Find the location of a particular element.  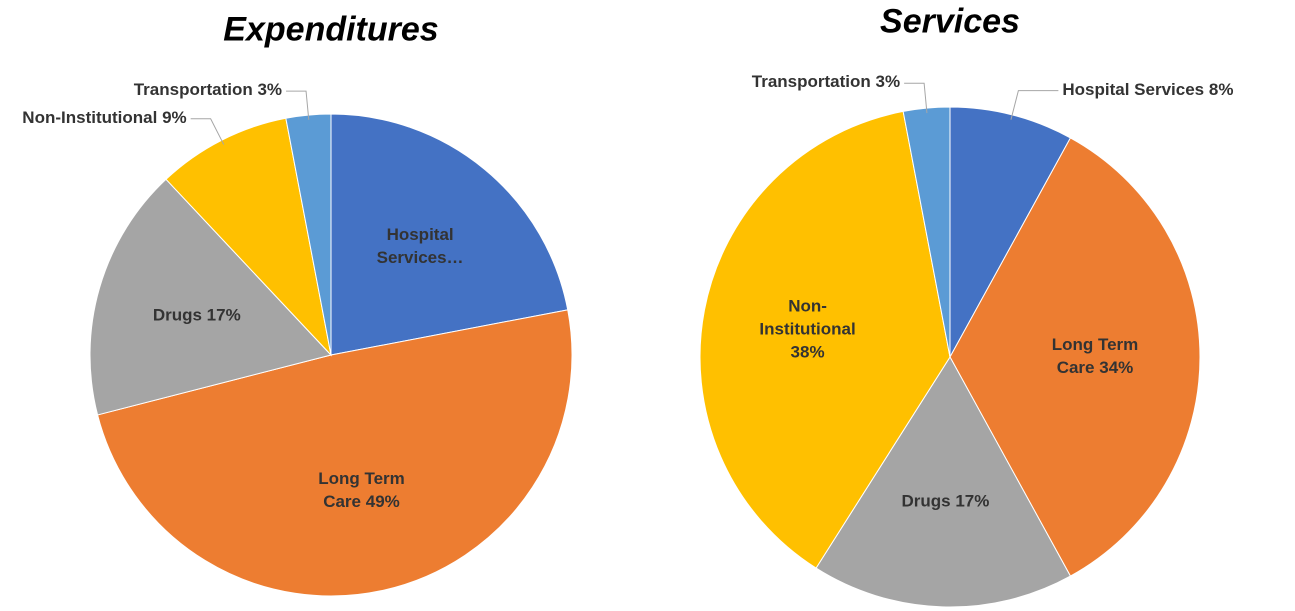

label-value: 38% is located at coordinates (807, 352).